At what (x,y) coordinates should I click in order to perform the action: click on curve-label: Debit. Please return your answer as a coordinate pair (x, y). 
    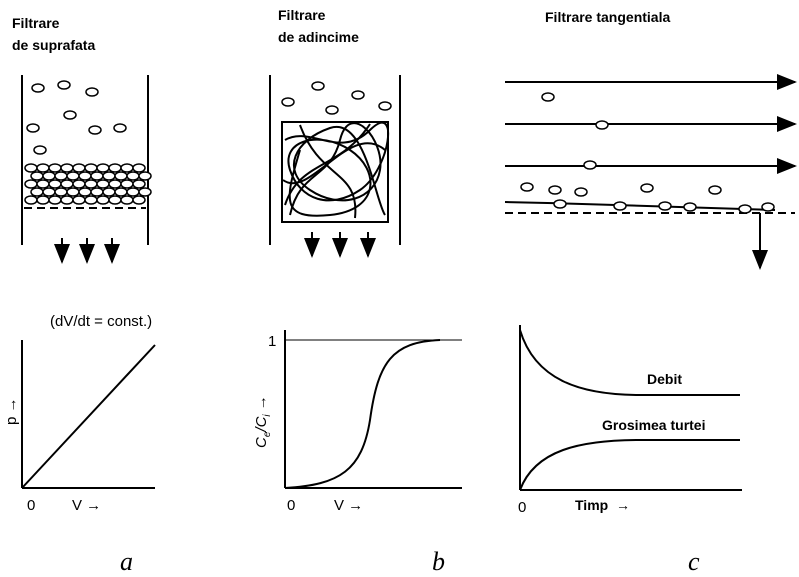
    Looking at the image, I should click on (664, 379).